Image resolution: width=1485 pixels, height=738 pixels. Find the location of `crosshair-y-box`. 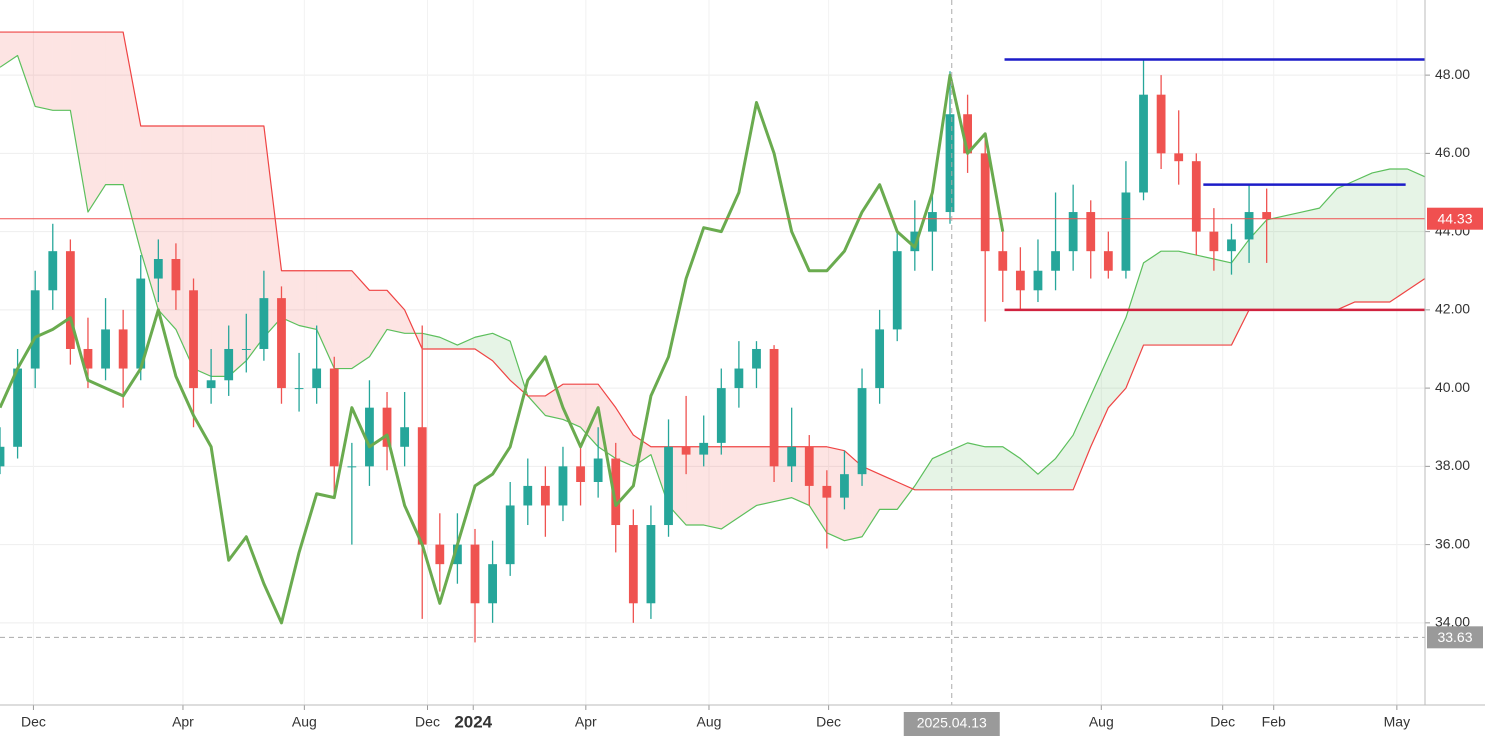

crosshair-y-box is located at coordinates (1455, 637).